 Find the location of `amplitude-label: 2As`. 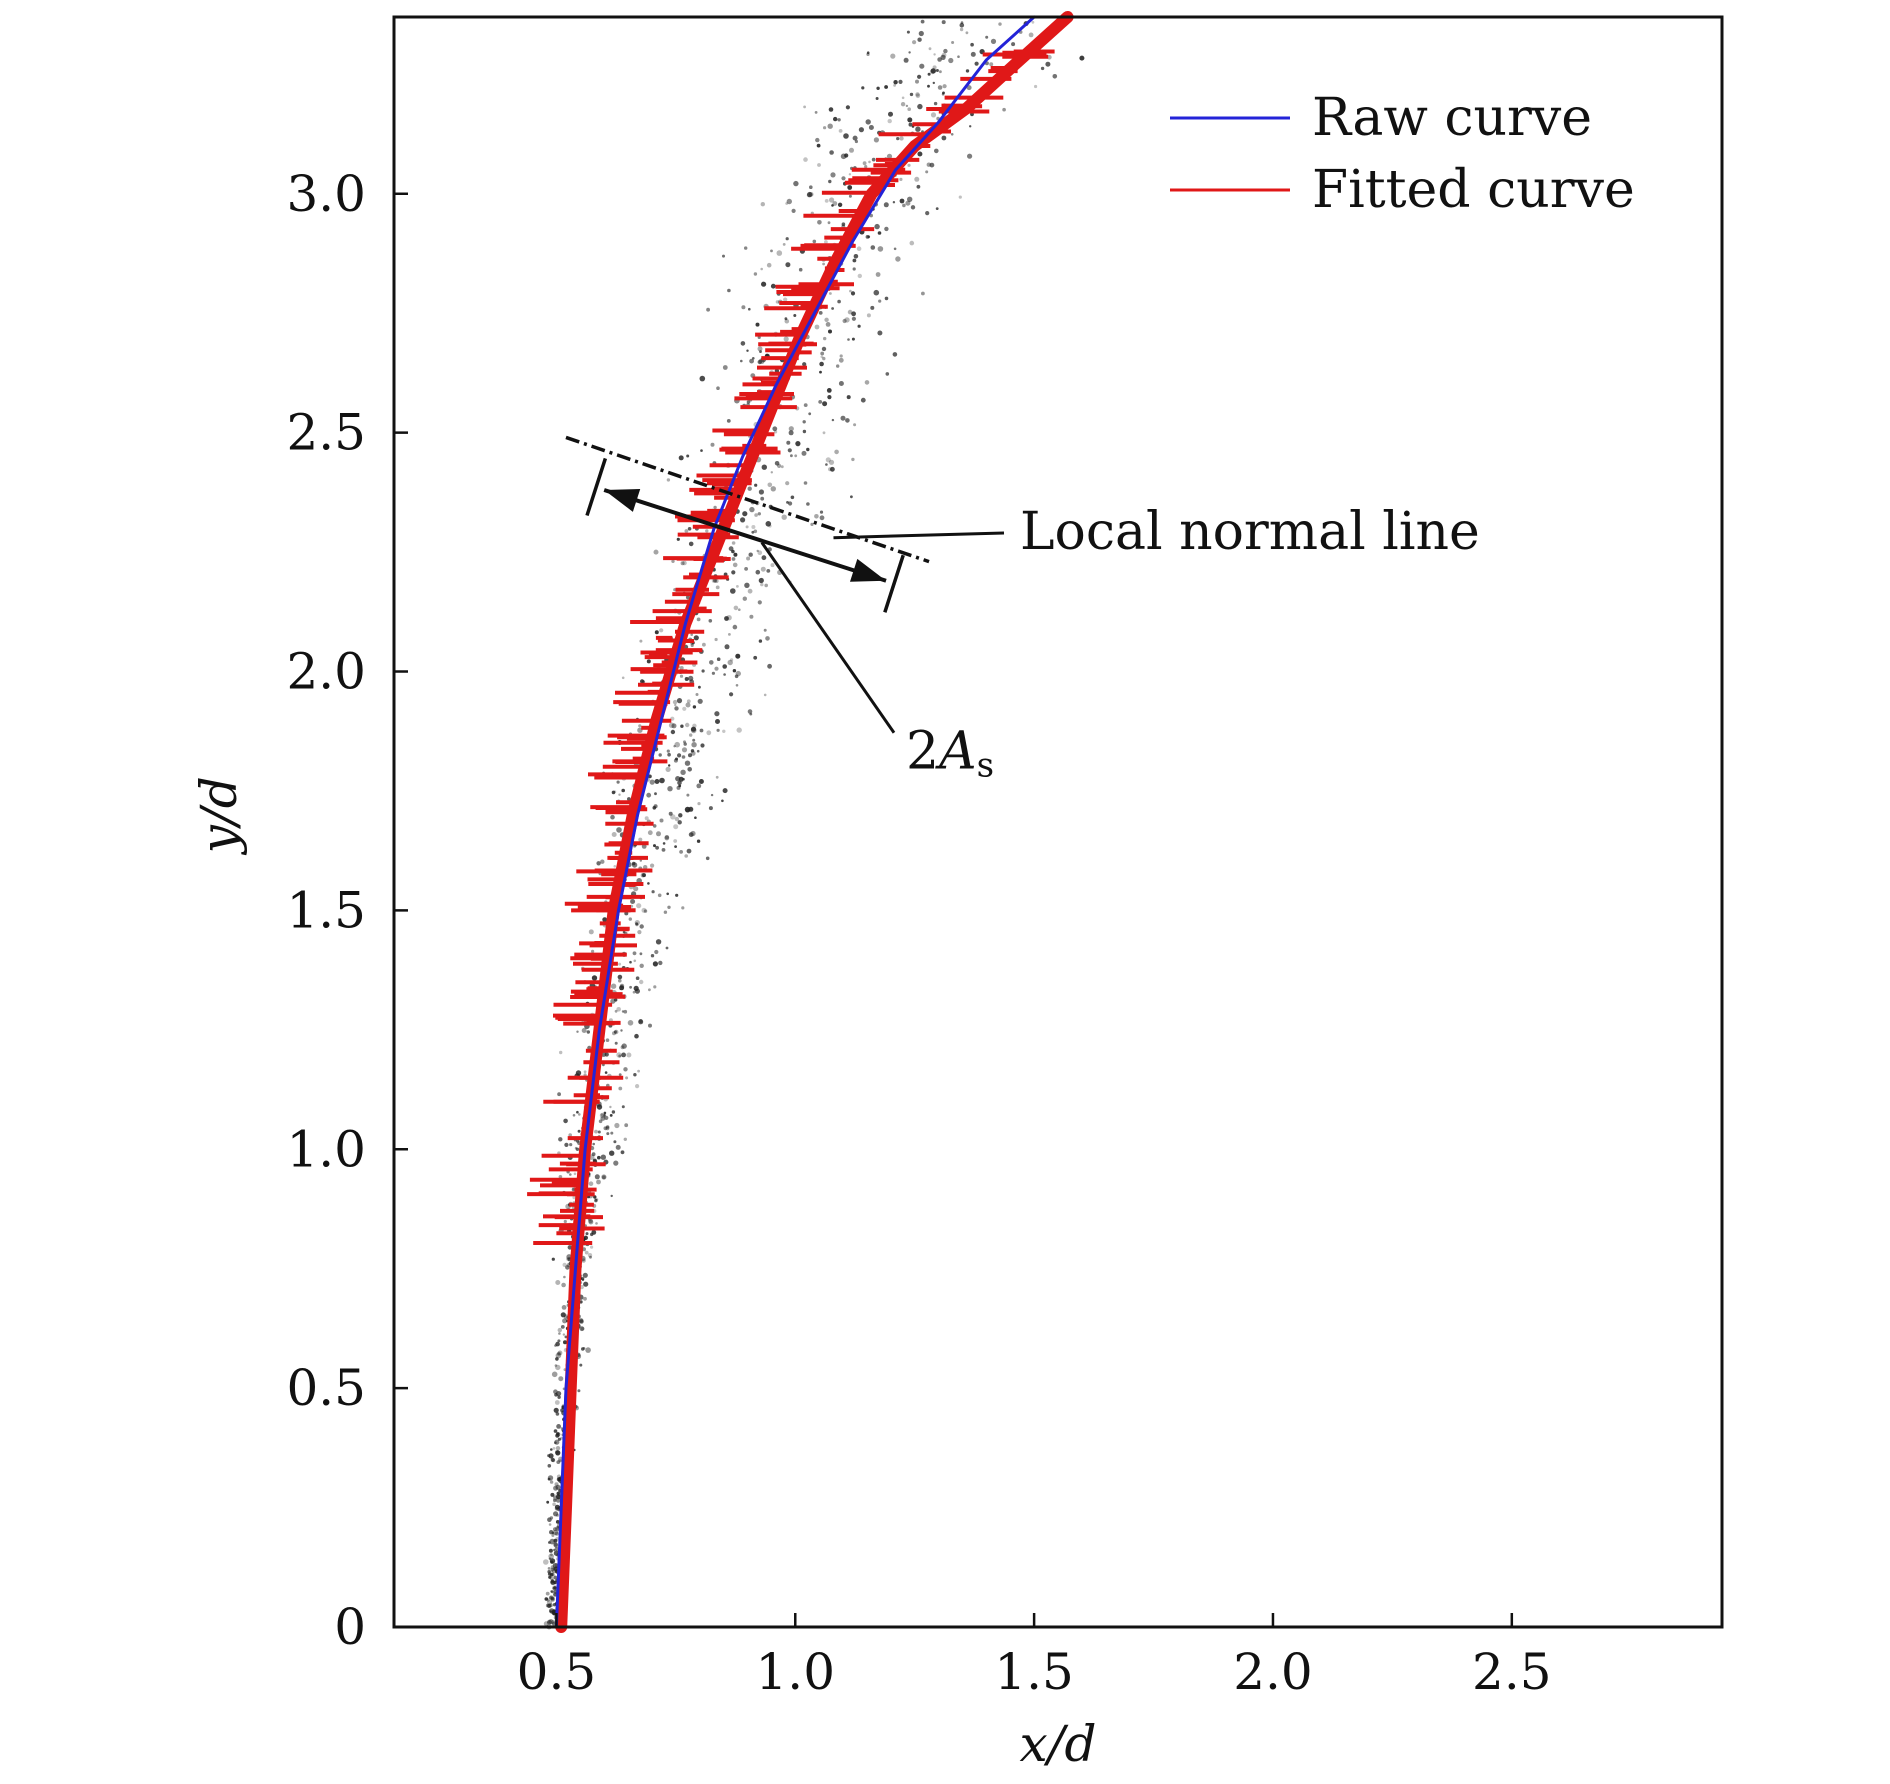

amplitude-label: 2As is located at coordinates (950, 754).